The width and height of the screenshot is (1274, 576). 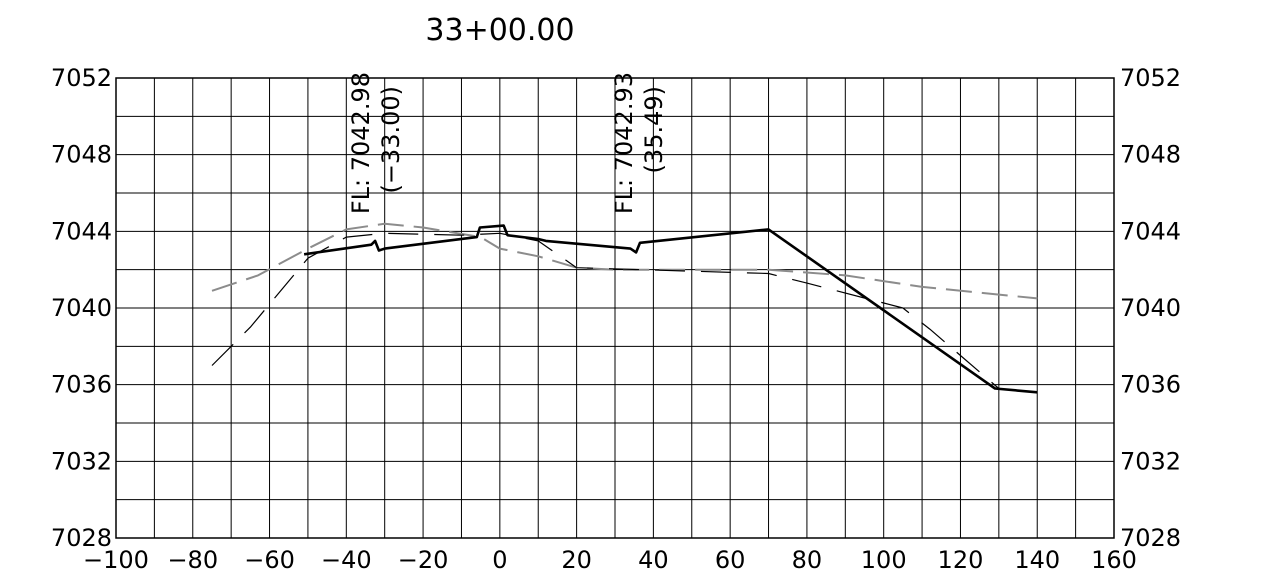 What do you see at coordinates (1150, 385) in the screenshot?
I see `y-tick-label-right: 7036` at bounding box center [1150, 385].